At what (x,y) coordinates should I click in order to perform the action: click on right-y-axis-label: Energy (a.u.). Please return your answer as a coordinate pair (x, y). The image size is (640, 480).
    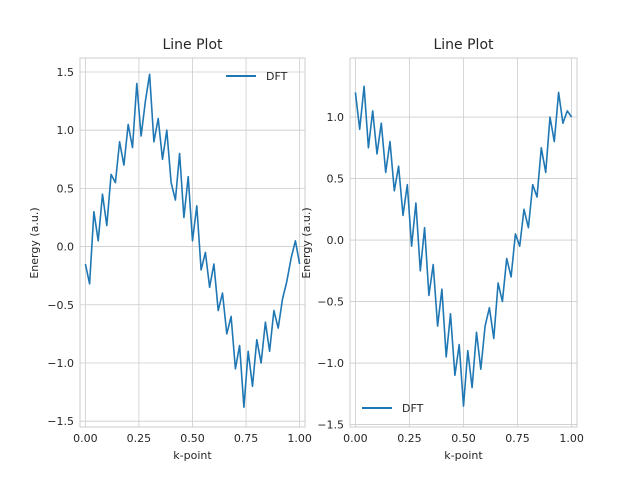
    Looking at the image, I should click on (306, 242).